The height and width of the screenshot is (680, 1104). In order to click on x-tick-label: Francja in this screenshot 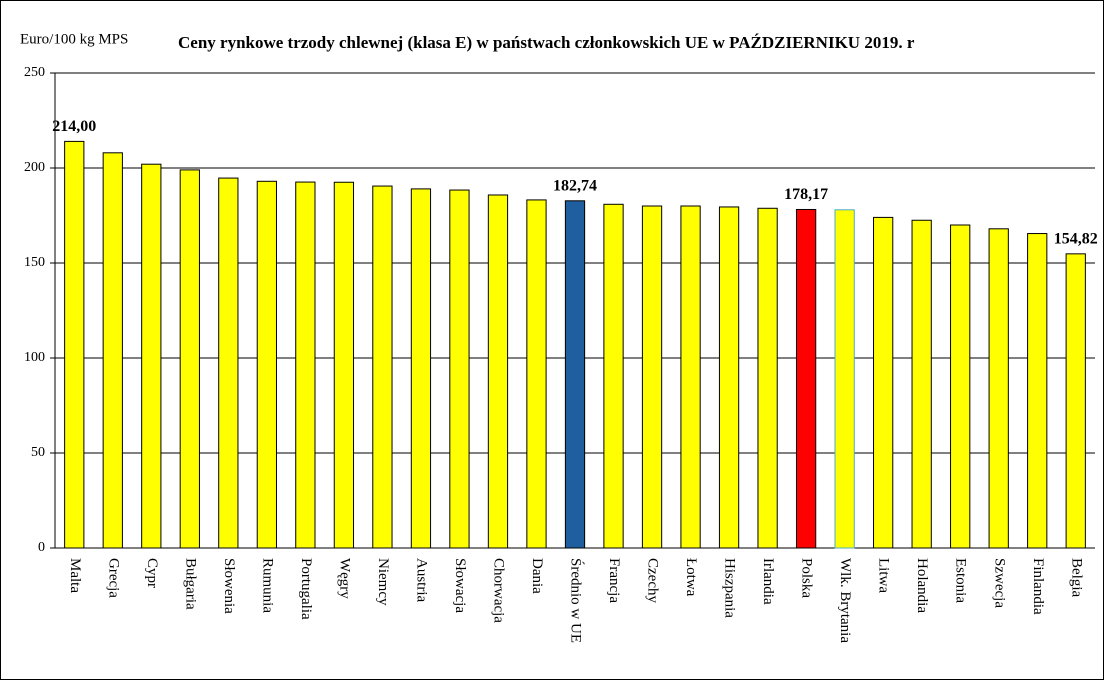, I will do `click(614, 580)`.